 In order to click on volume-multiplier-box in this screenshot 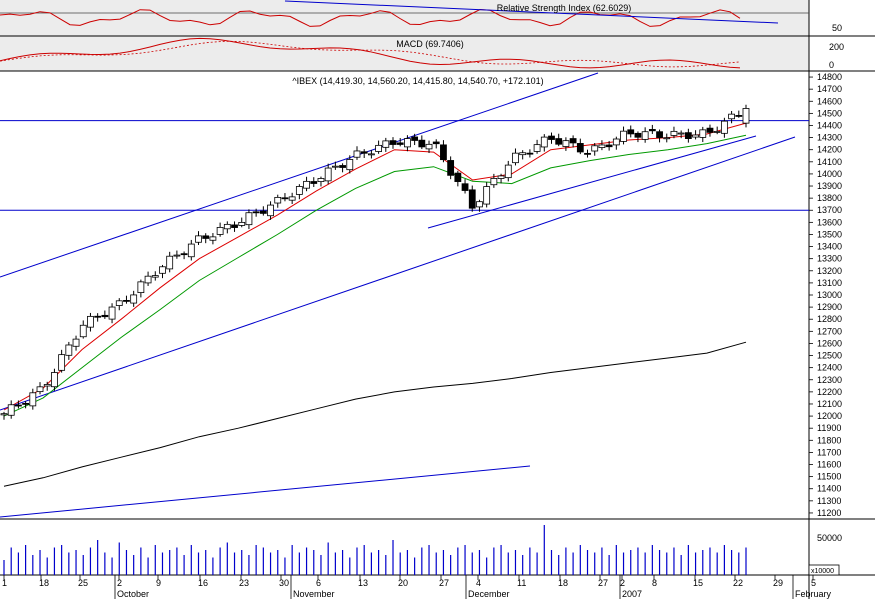, I will do `click(824, 570)`.